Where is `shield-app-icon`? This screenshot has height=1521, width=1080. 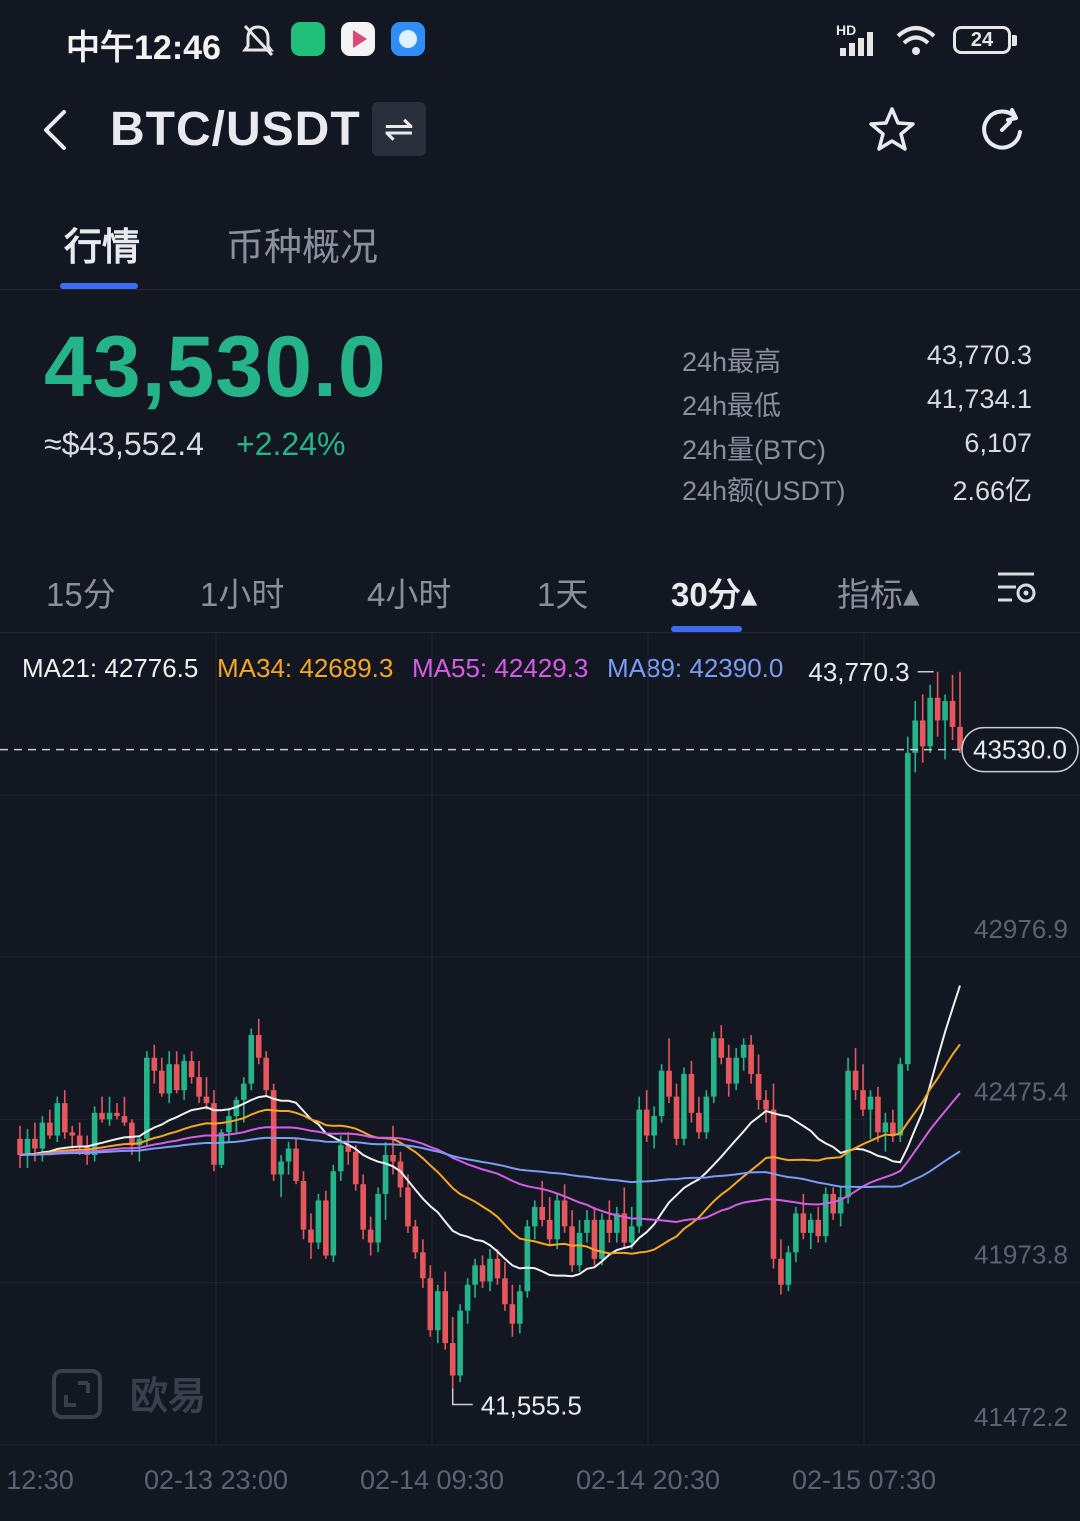
shield-app-icon is located at coordinates (308, 39).